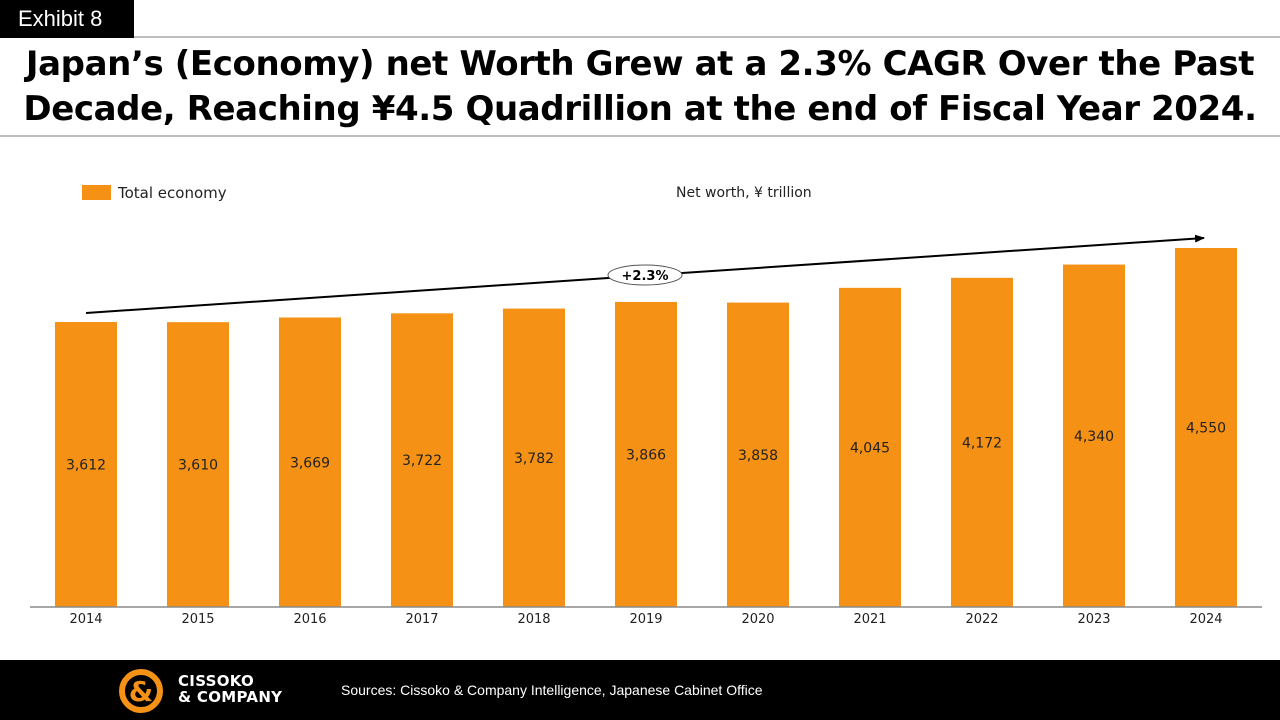 The image size is (1280, 720). What do you see at coordinates (1205, 619) in the screenshot?
I see `x-tick-2024: 2024` at bounding box center [1205, 619].